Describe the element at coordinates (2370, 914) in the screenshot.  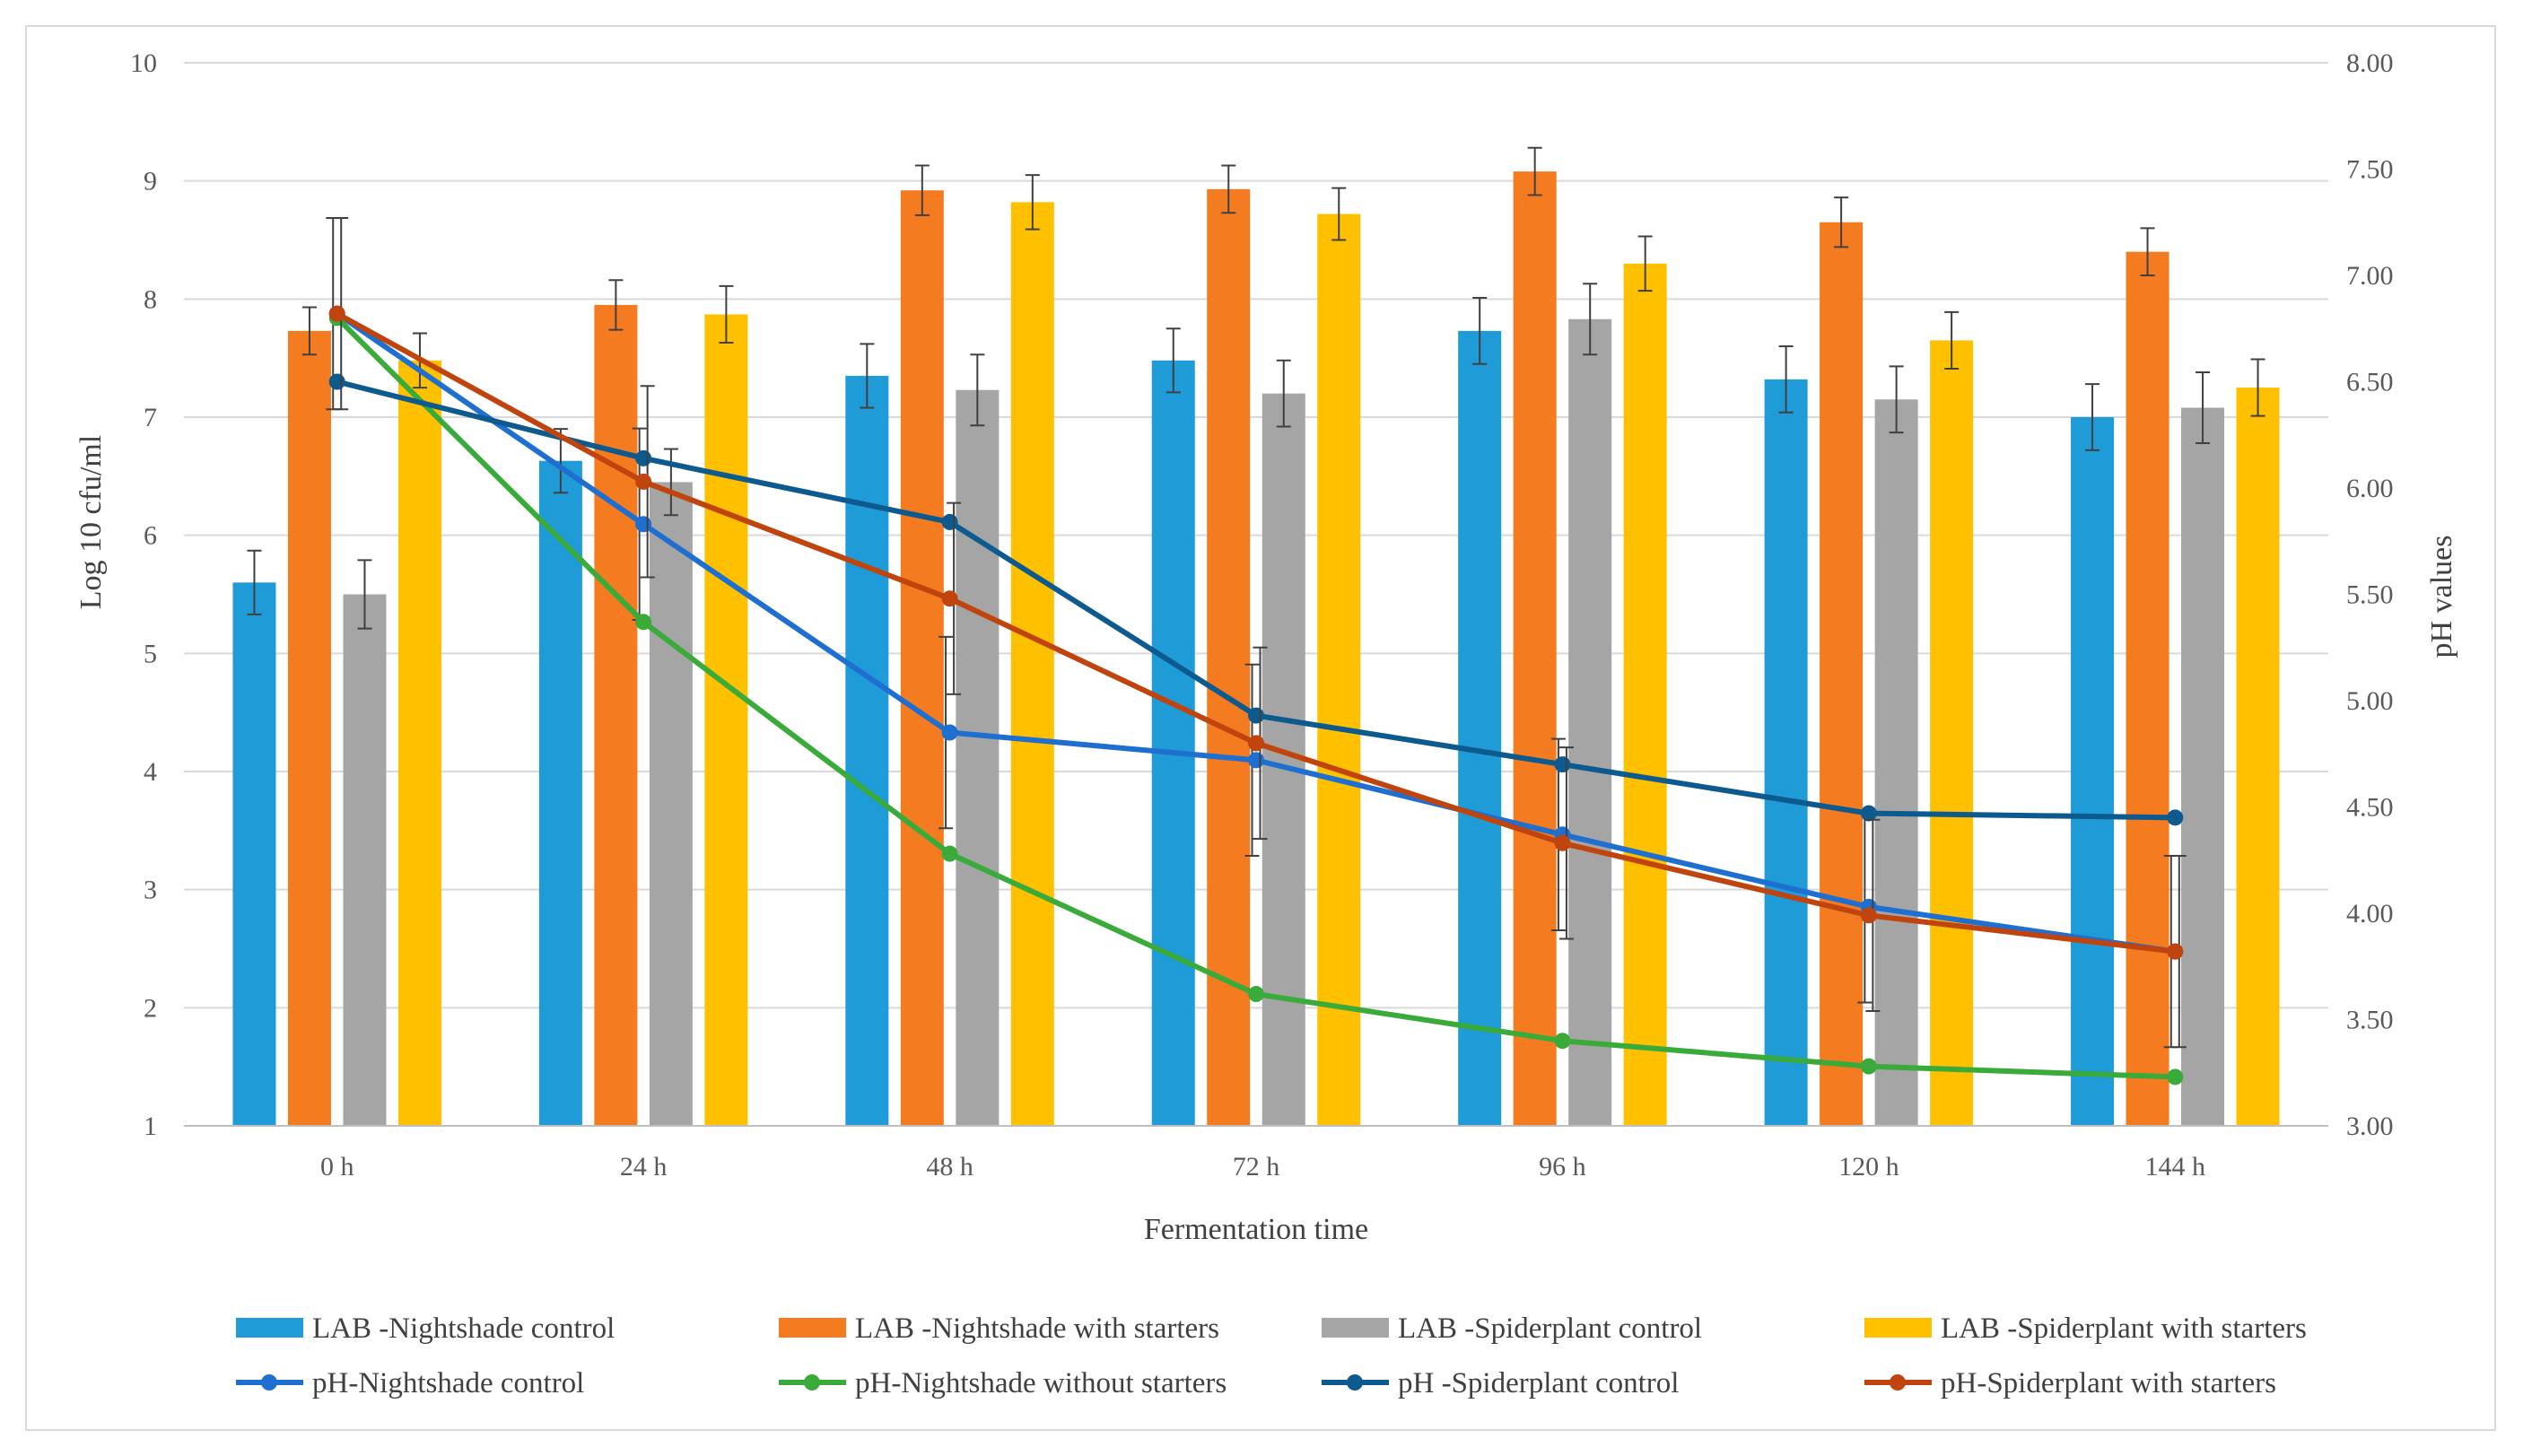
I see `y2-tick-label: 4.00` at that location.